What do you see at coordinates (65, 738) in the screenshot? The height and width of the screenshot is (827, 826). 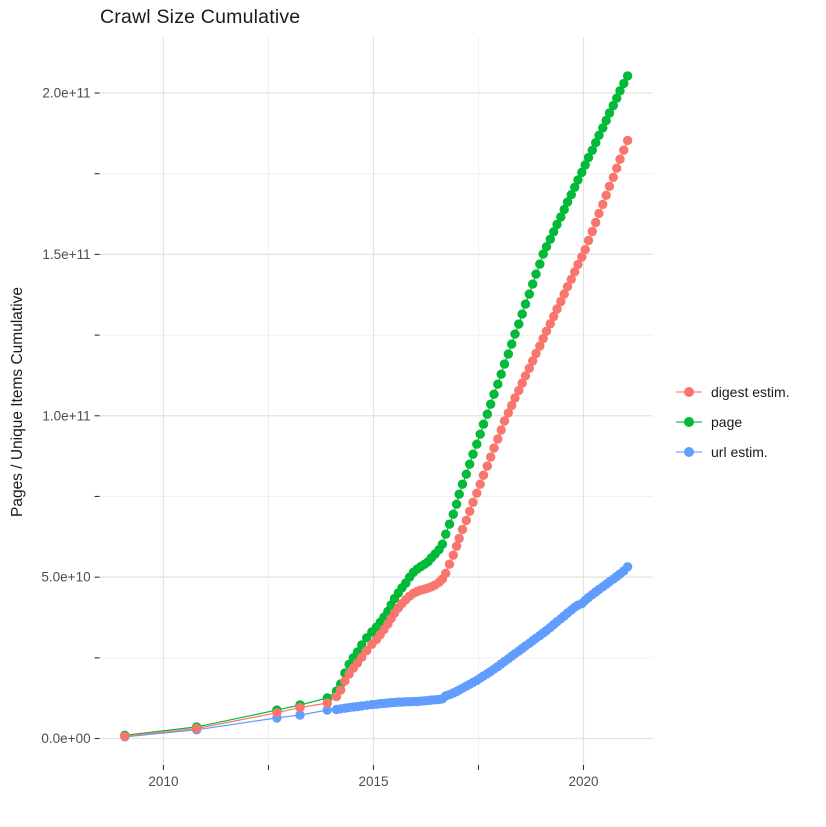 I see `y-tick-label: 0.0e+00` at bounding box center [65, 738].